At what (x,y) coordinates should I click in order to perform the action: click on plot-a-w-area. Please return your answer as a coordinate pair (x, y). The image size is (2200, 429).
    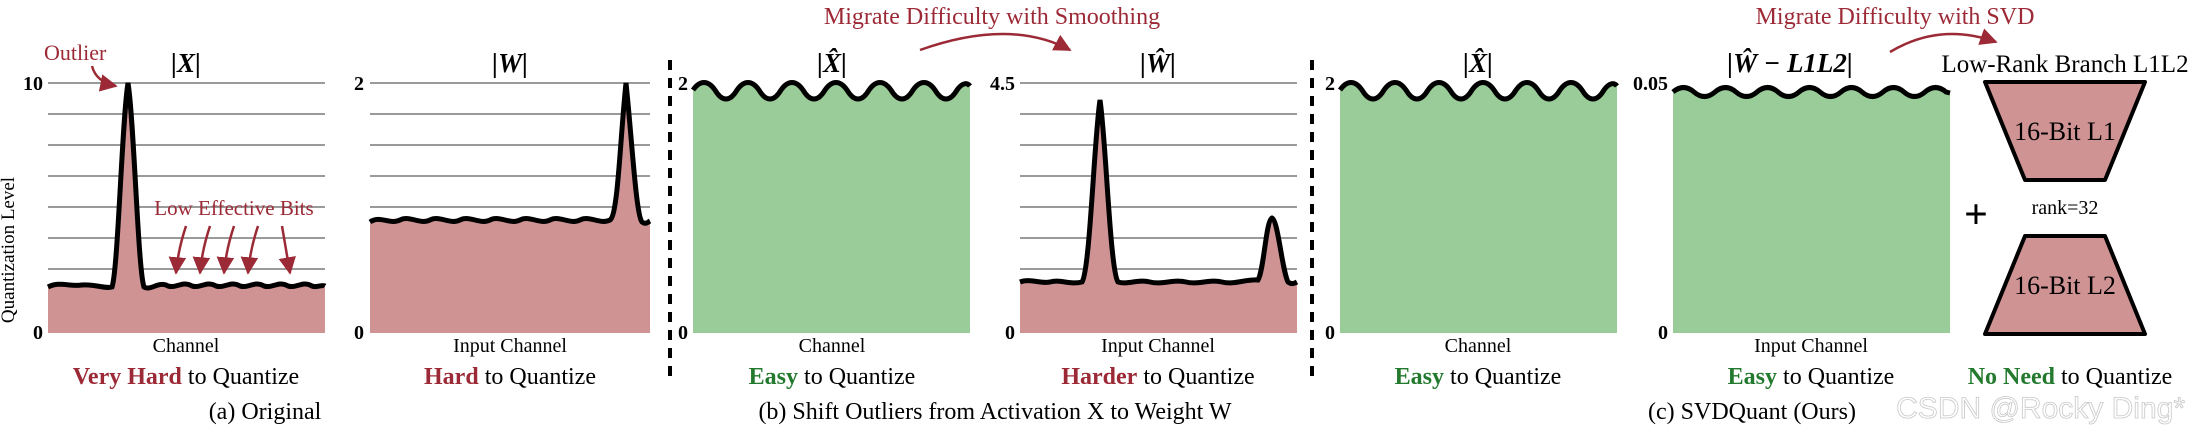
    Looking at the image, I should click on (510, 208).